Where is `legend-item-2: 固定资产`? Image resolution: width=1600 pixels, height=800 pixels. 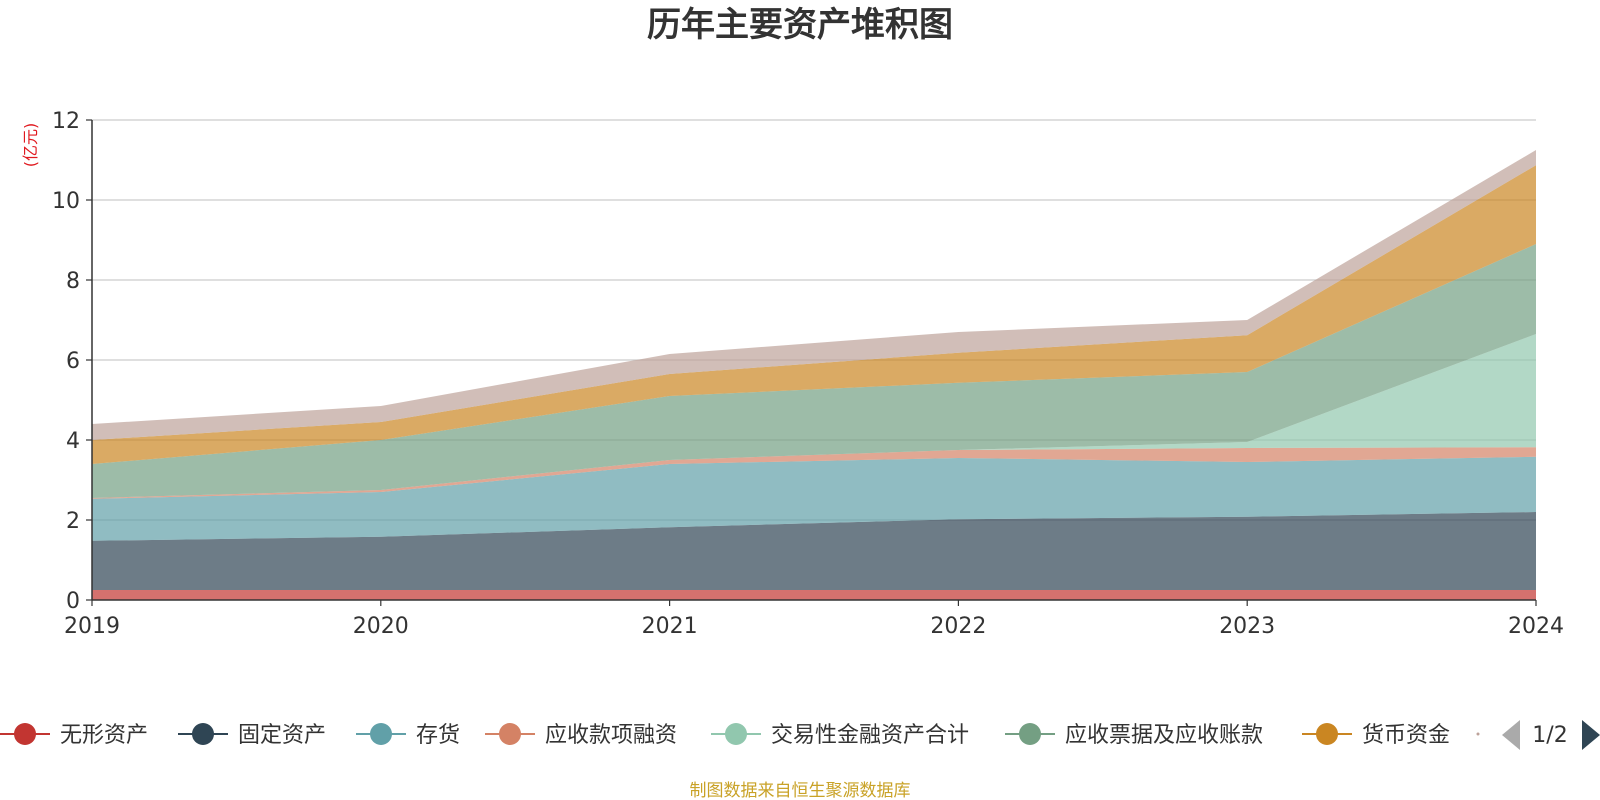
legend-item-2: 固定资产 is located at coordinates (252, 735).